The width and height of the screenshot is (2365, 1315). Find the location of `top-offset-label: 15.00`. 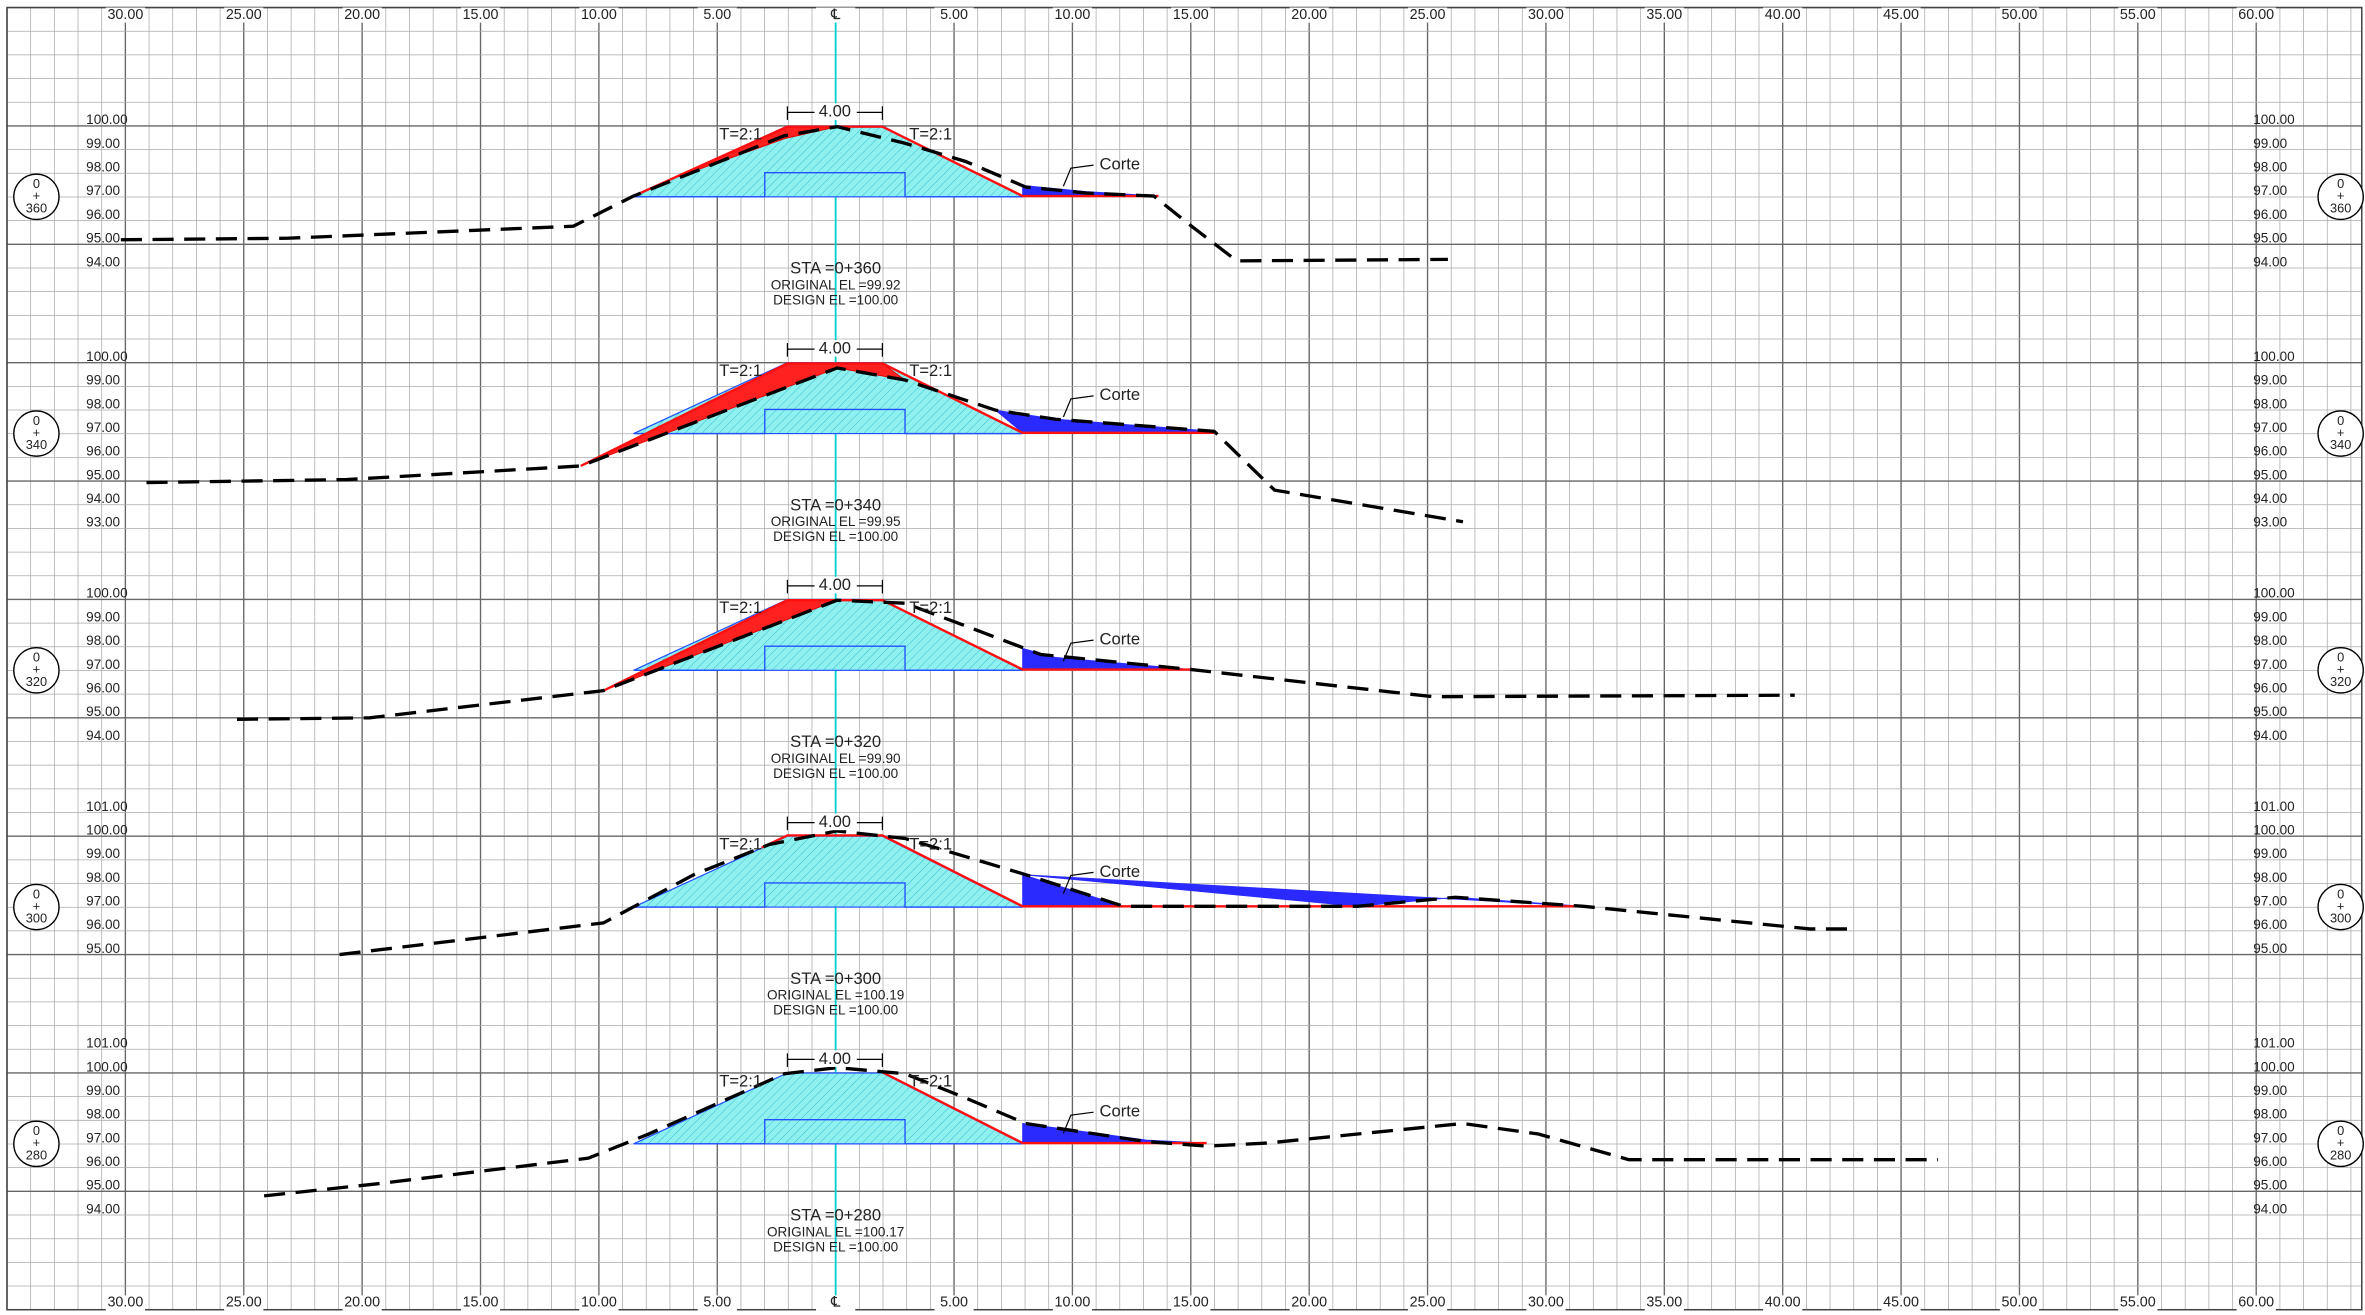

top-offset-label: 15.00 is located at coordinates (1191, 15).